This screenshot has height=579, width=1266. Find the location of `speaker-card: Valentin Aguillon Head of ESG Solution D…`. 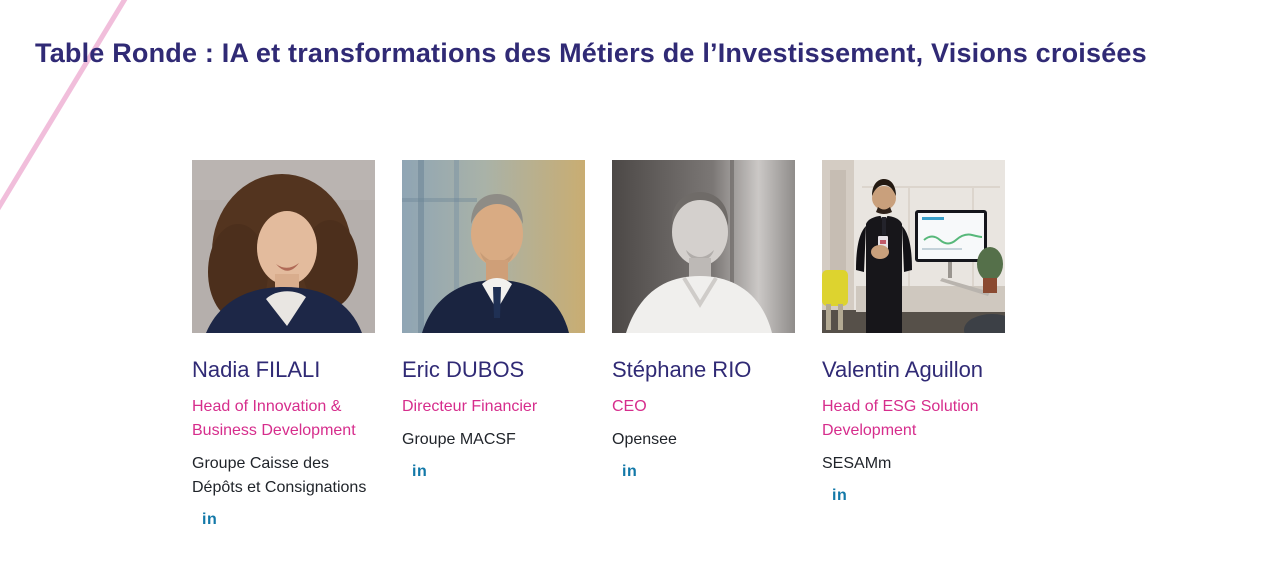

speaker-card: Valentin Aguillon Head of ESG Solution D… is located at coordinates (913, 344).